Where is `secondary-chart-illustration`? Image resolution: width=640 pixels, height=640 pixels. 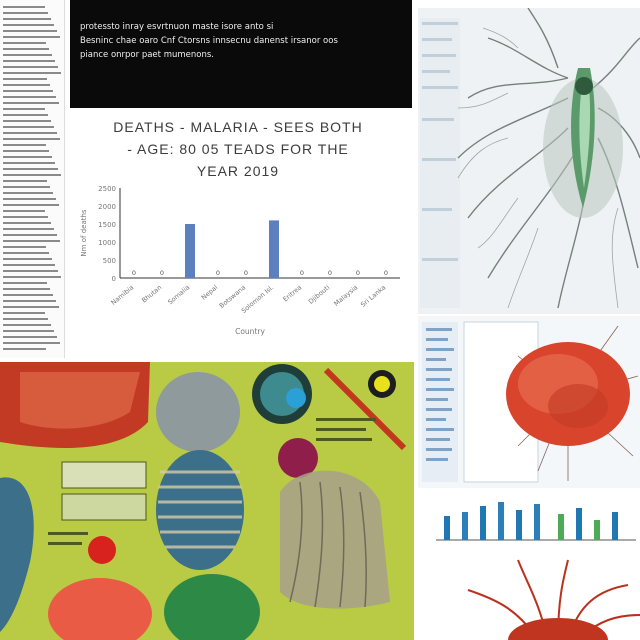 secondary-chart-illustration is located at coordinates (529, 565).